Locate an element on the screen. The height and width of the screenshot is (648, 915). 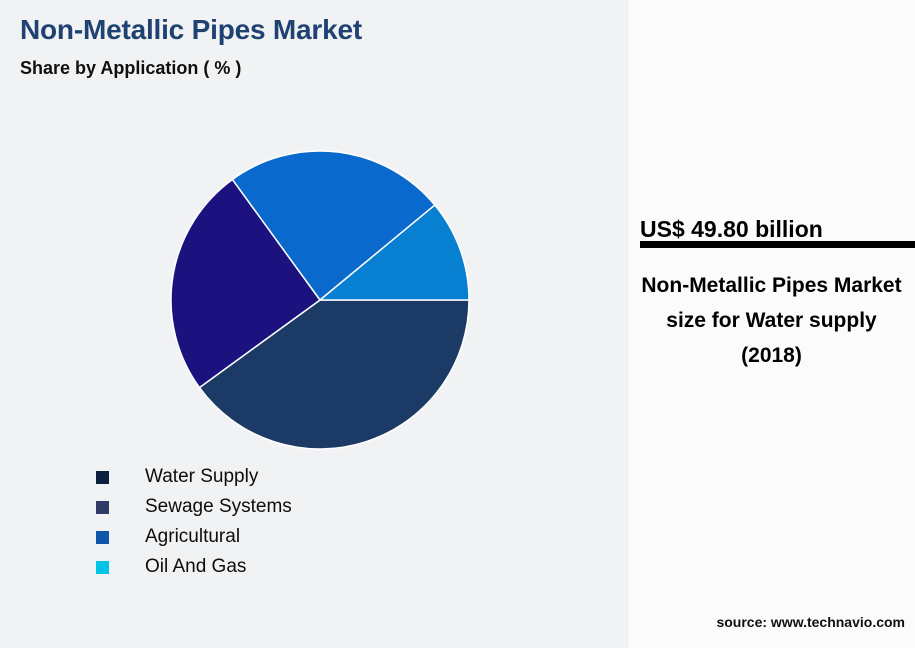
legend-label-oil-and-gas: Oil And Gas is located at coordinates (196, 566).